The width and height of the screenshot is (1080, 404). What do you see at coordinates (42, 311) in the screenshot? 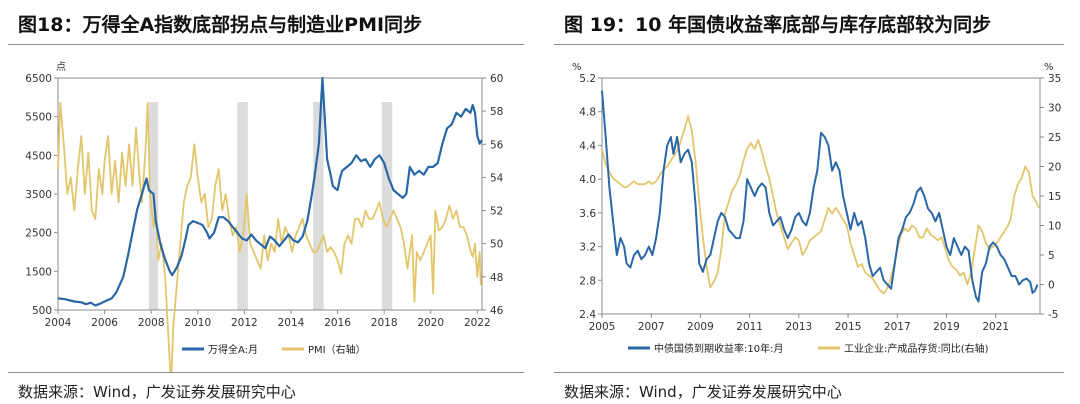
I see `y-left-tick-label: 500` at bounding box center [42, 311].